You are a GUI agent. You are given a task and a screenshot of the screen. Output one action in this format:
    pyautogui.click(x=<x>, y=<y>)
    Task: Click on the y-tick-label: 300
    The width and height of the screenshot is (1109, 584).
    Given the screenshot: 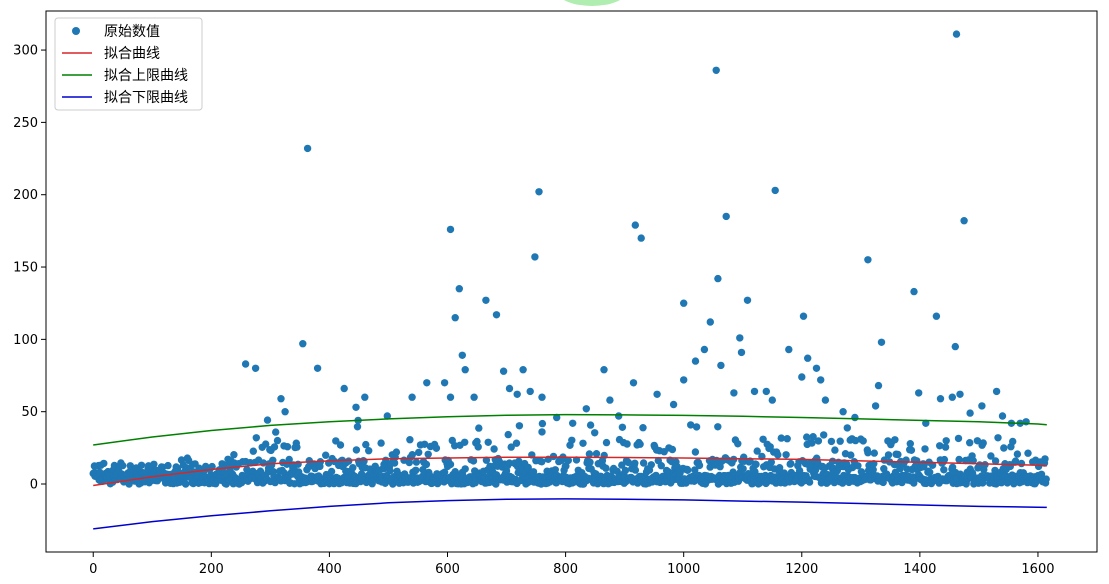 What is the action you would take?
    pyautogui.click(x=25, y=51)
    